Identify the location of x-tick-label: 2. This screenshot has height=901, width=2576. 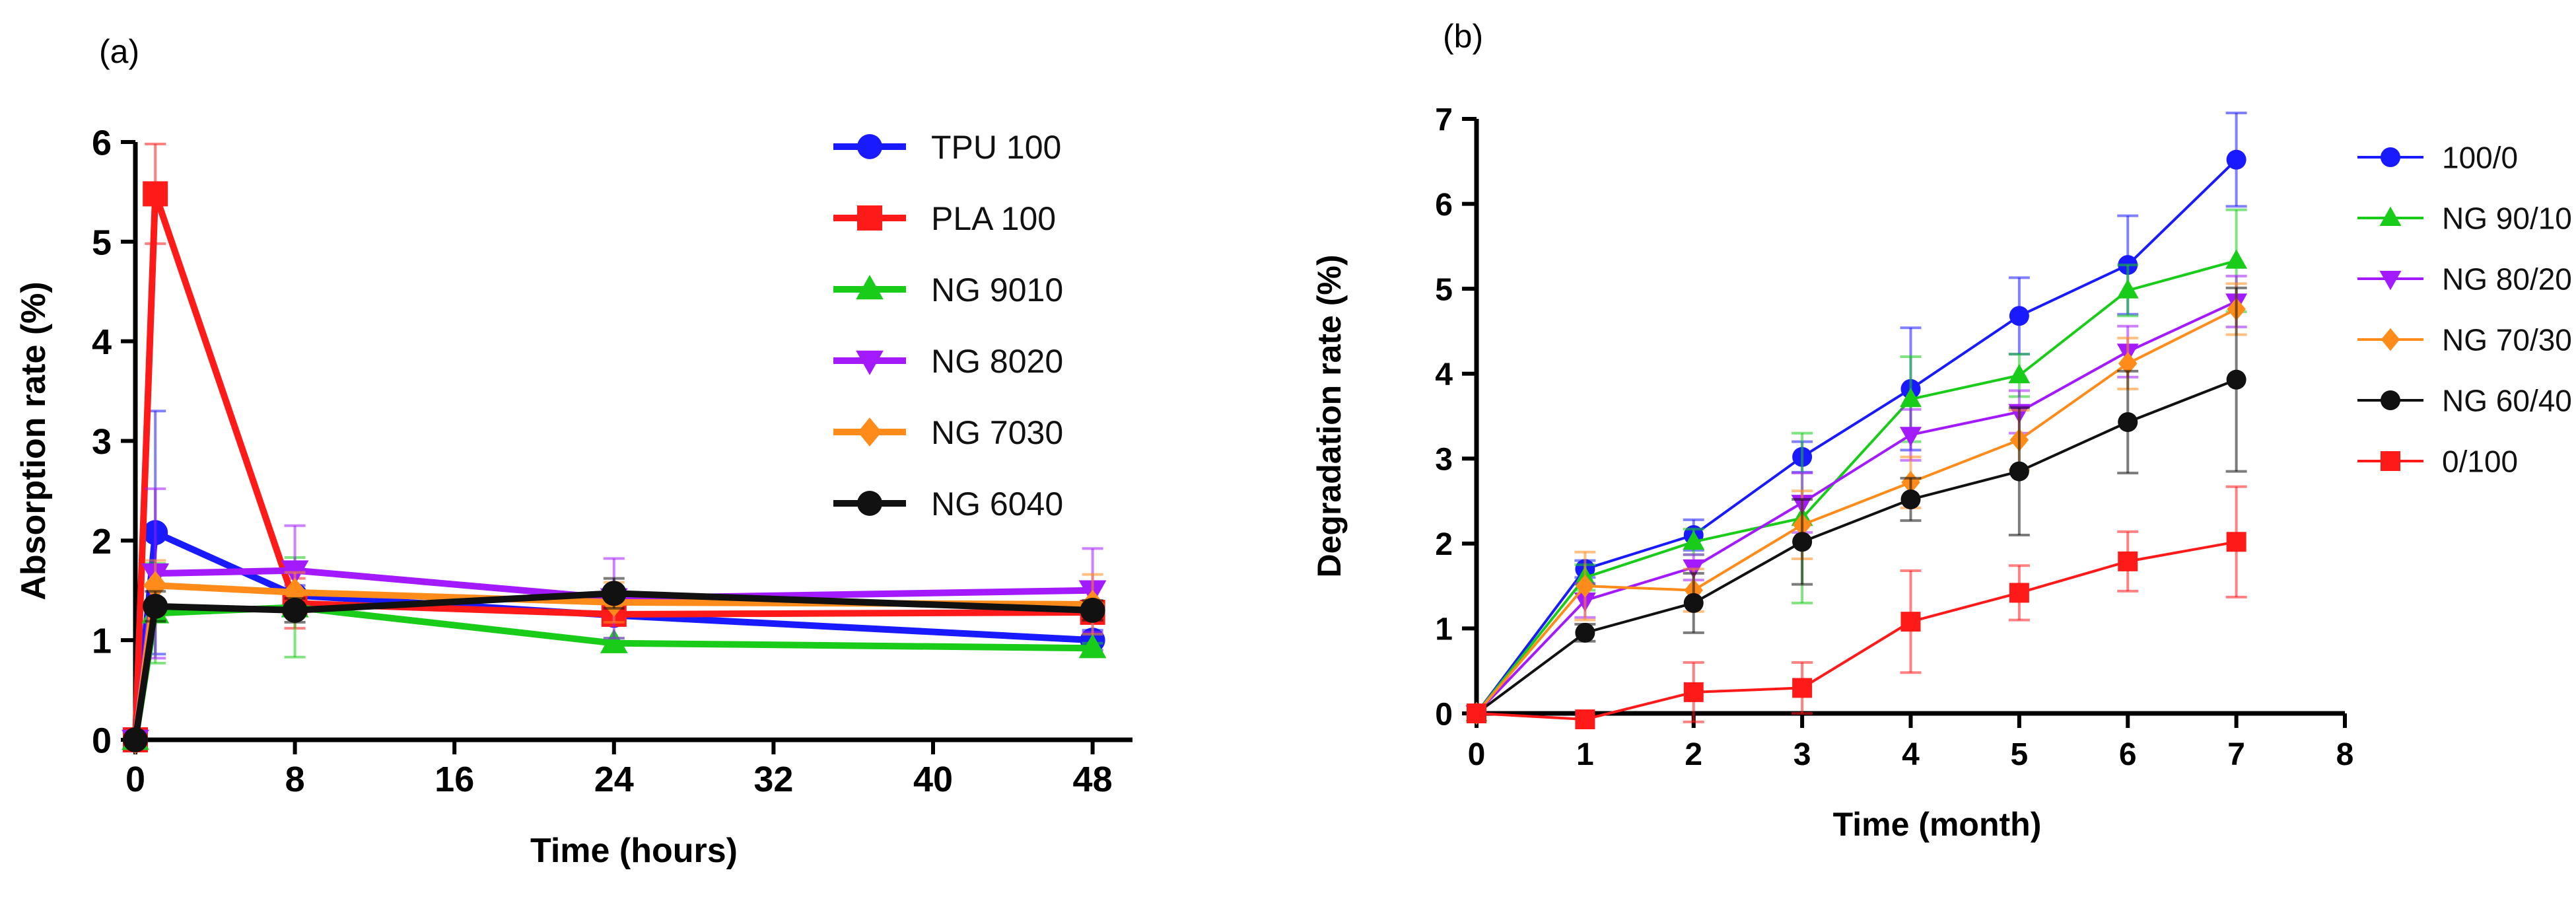
(1693, 754).